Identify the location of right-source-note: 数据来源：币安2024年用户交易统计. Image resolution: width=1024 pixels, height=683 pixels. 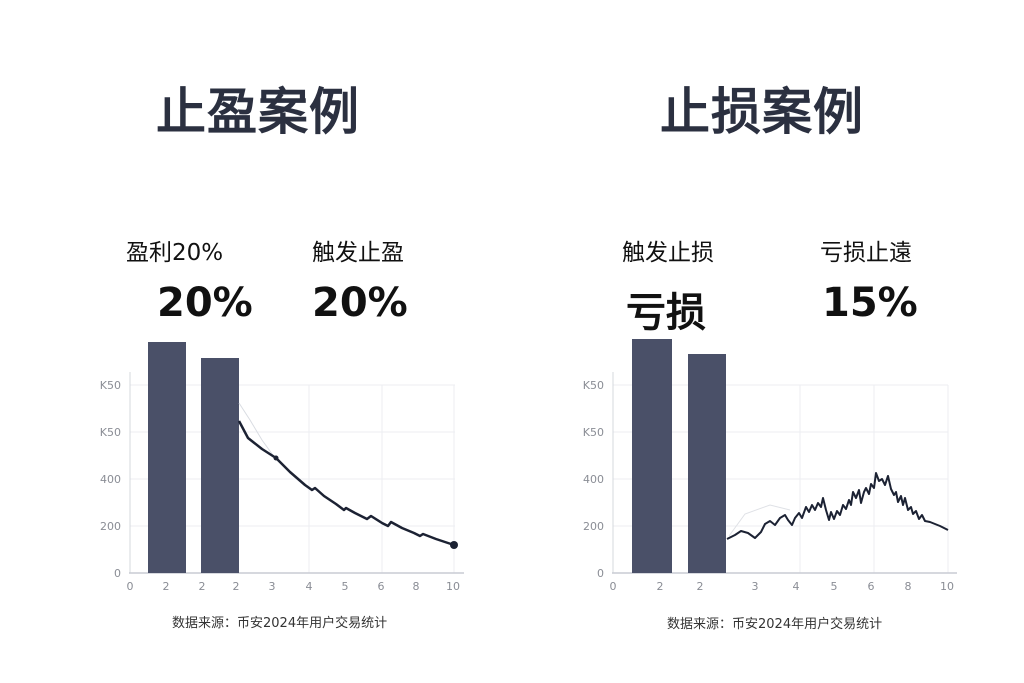
(775, 624).